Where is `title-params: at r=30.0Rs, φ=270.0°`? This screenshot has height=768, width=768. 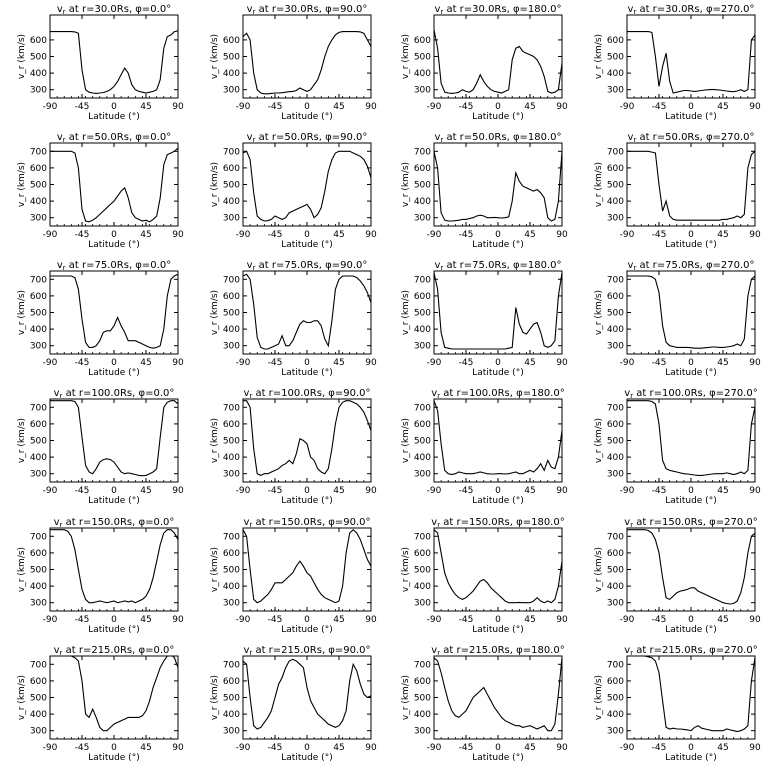
title-params: at r=30.0Rs, φ=270.0° is located at coordinates (695, 9).